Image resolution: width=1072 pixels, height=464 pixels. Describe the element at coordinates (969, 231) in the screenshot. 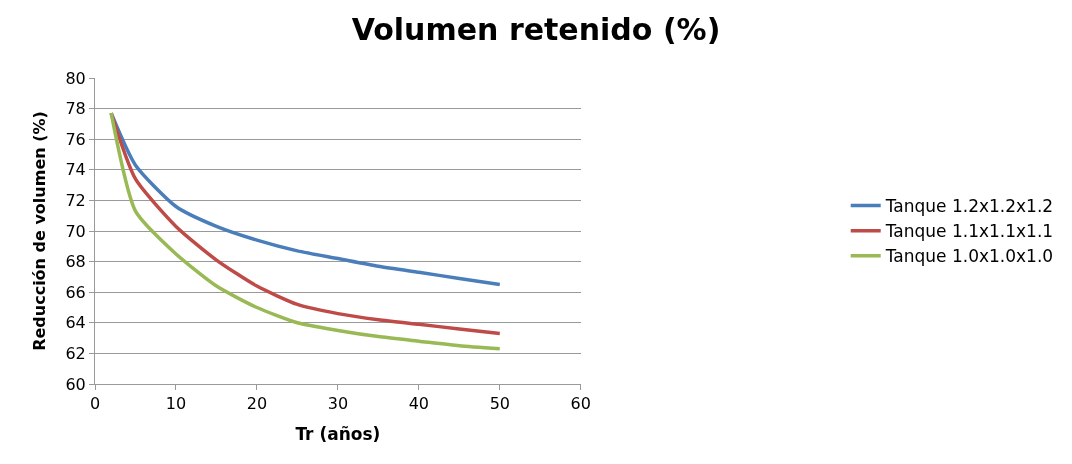

I see `legend-label: Tanque 1.1x1.1x1.1` at that location.